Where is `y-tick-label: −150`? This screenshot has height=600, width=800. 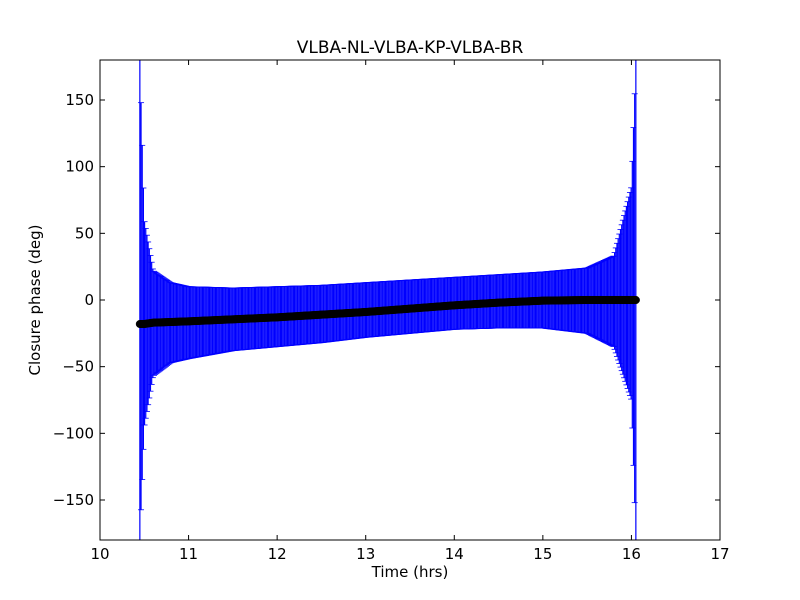
y-tick-label: −150 is located at coordinates (73, 500).